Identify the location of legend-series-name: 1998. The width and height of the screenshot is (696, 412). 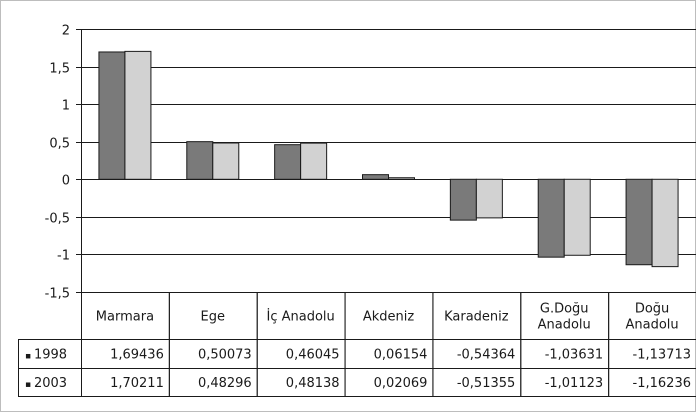
(50, 355).